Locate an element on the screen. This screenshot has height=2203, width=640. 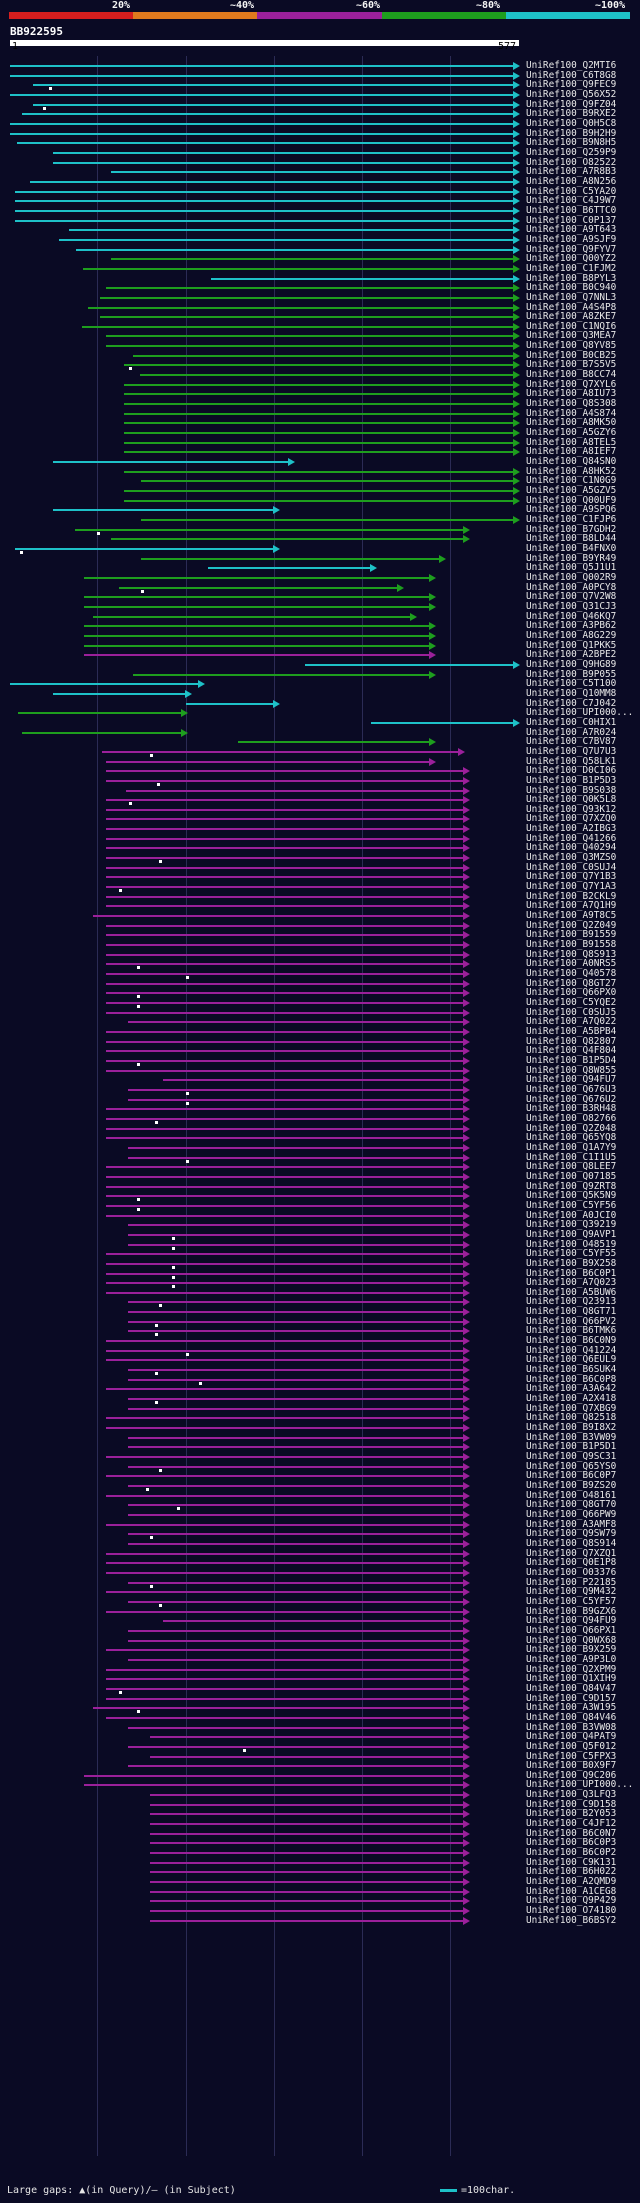
hit-label: UniRef100_C5YA20 is located at coordinates (571, 191).